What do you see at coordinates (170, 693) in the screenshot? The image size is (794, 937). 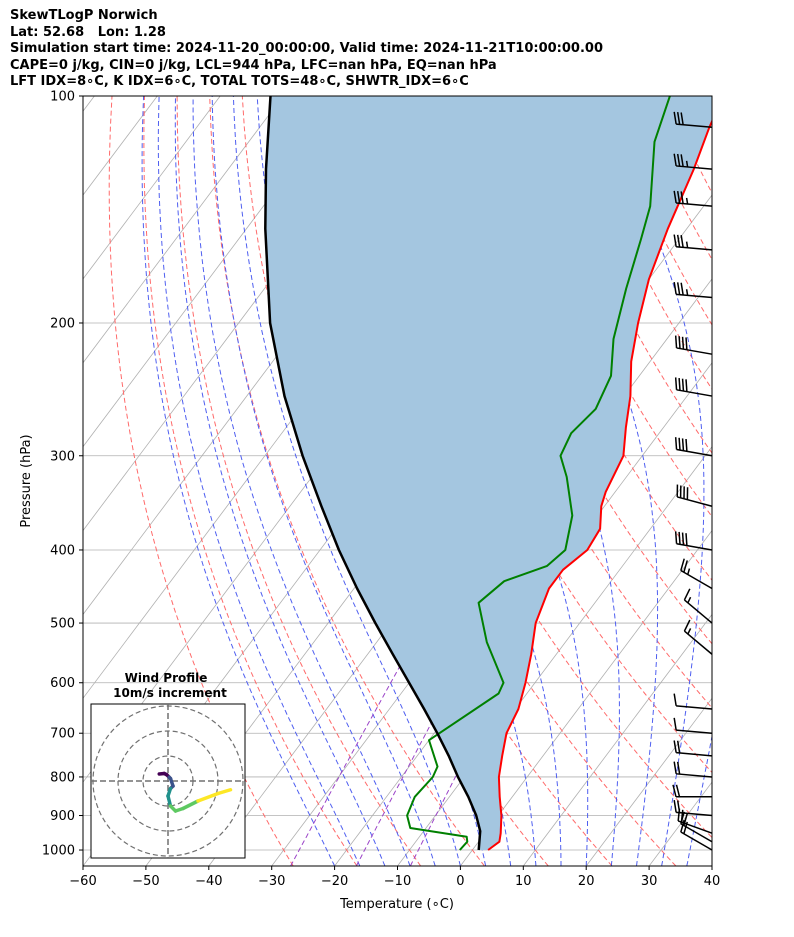 I see `hodograph-subtitle: 10m/s increment` at bounding box center [170, 693].